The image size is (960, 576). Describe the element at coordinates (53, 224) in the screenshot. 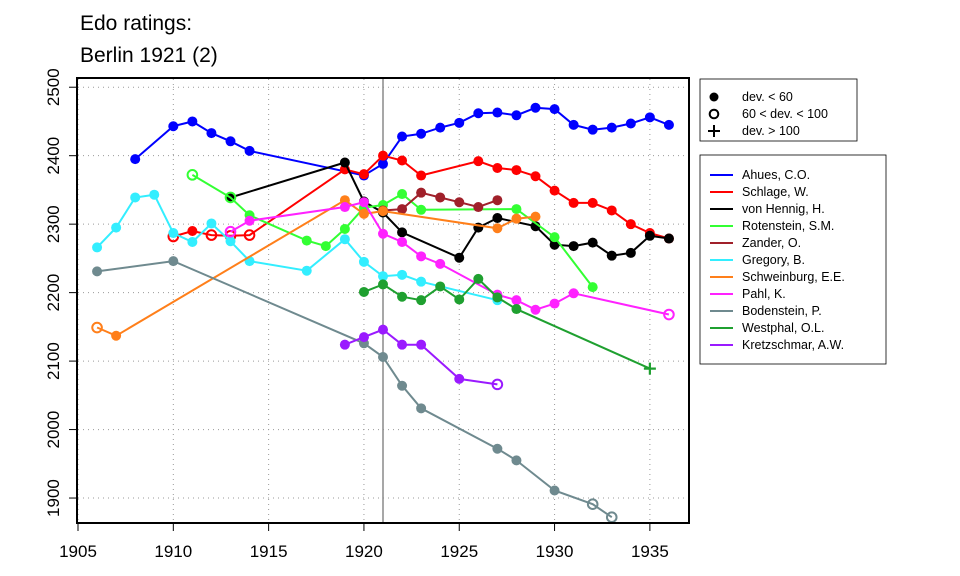

I see `y-tick-label: 2300` at that location.